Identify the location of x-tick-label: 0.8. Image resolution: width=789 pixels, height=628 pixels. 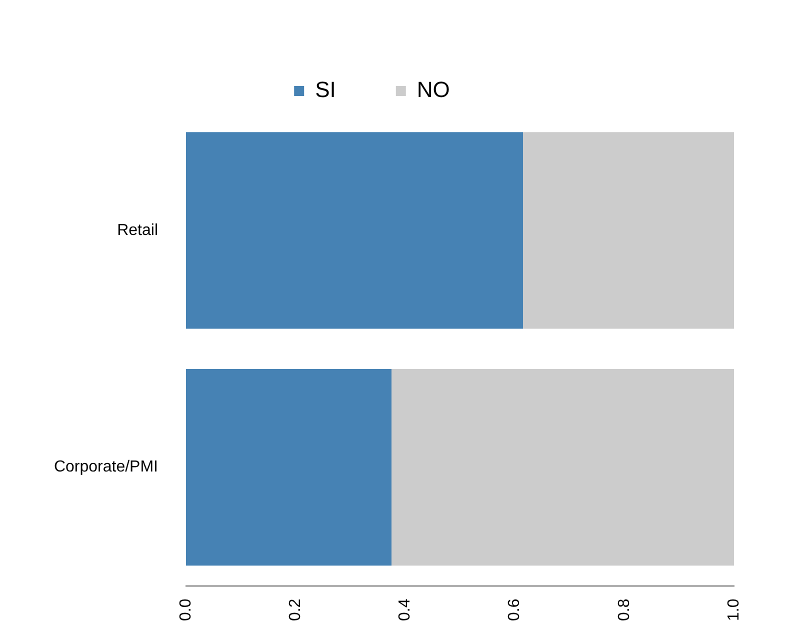
(624, 610).